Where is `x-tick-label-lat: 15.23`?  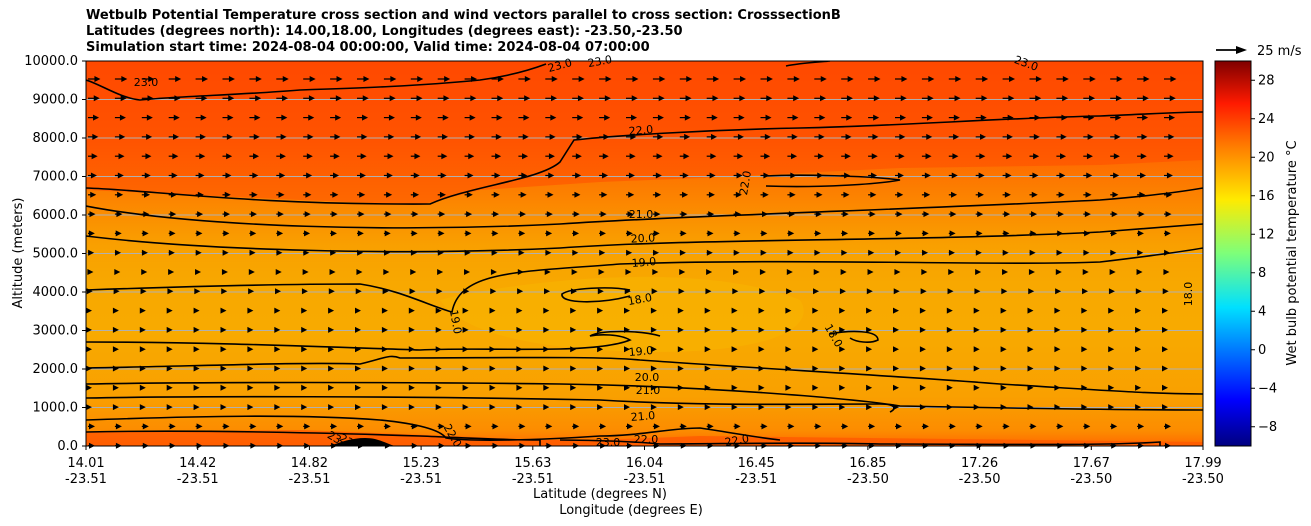
x-tick-label-lat: 15.23 is located at coordinates (420, 463).